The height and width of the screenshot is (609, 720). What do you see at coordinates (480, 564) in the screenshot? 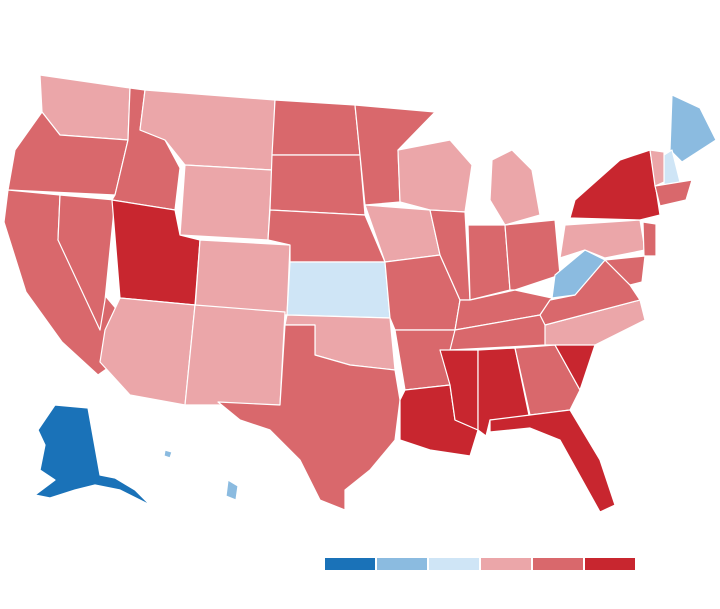
I see `legend` at bounding box center [480, 564].